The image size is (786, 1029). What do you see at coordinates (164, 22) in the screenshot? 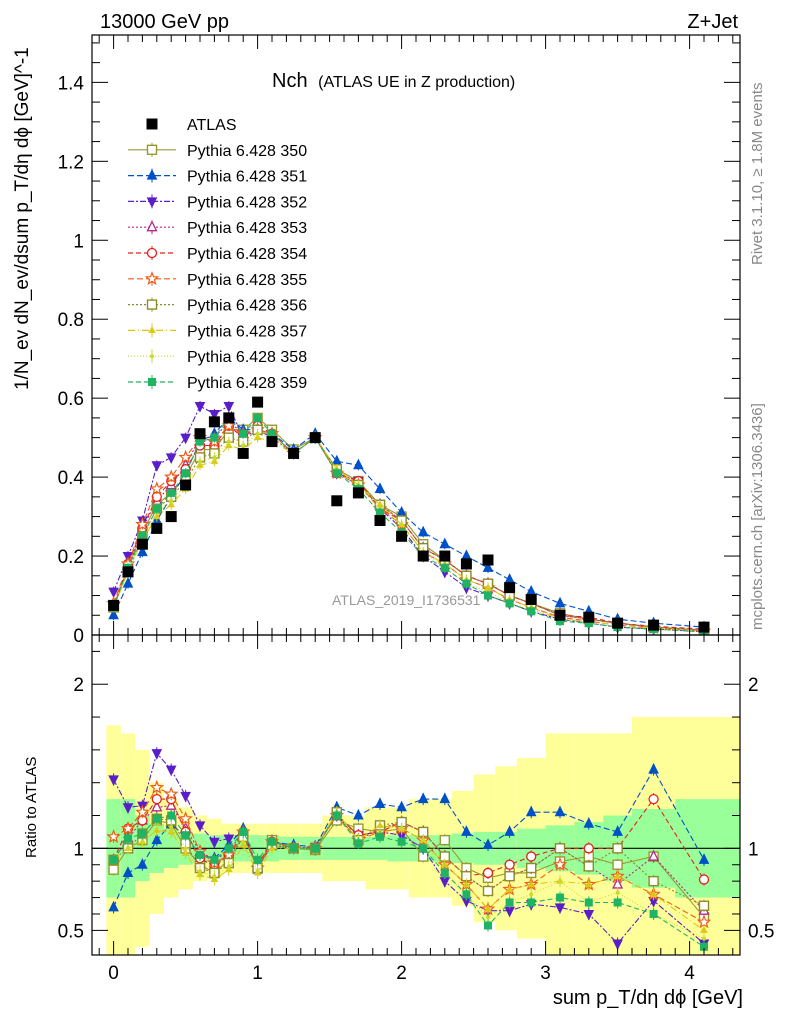
I see `energy-label: 13000 GeV pp` at bounding box center [164, 22].